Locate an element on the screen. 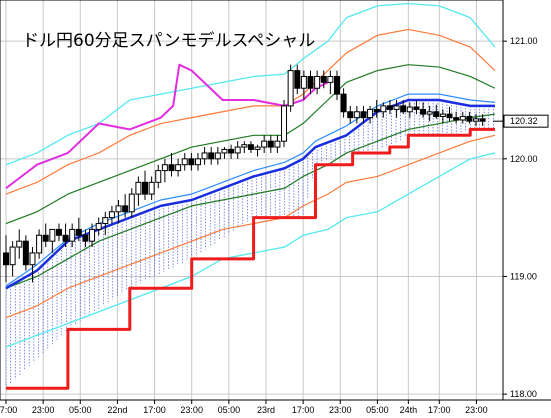 This screenshot has height=418, width=551. x-tick-label: 24th is located at coordinates (409, 410).